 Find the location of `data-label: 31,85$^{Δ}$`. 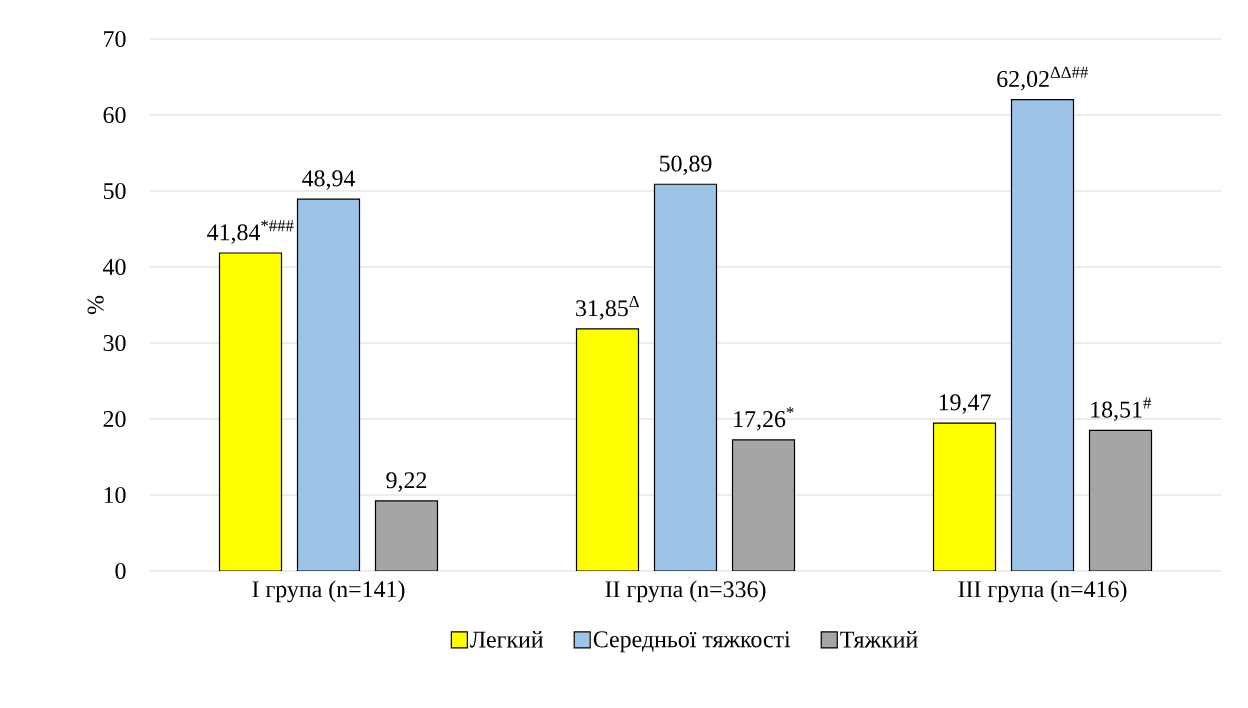

data-label: 31,85$^{Δ}$ is located at coordinates (607, 308).